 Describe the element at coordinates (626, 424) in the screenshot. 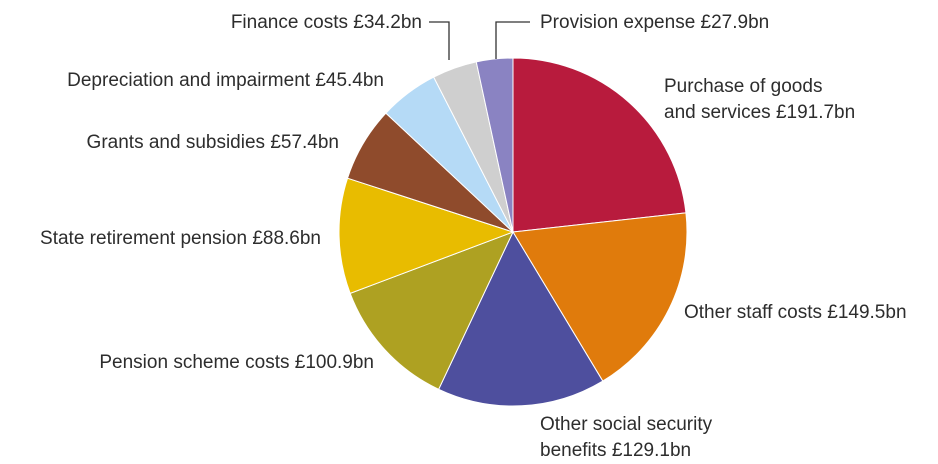

I see `slice-label-line: Other social security` at that location.